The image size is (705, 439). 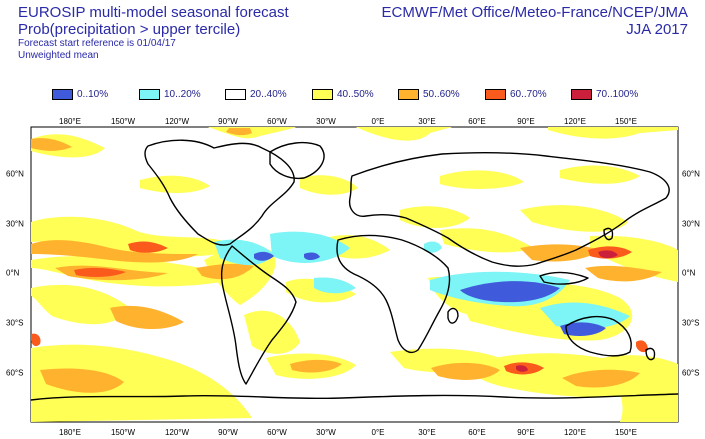 What do you see at coordinates (182, 94) in the screenshot?
I see `legend-label: 10..20%` at bounding box center [182, 94].